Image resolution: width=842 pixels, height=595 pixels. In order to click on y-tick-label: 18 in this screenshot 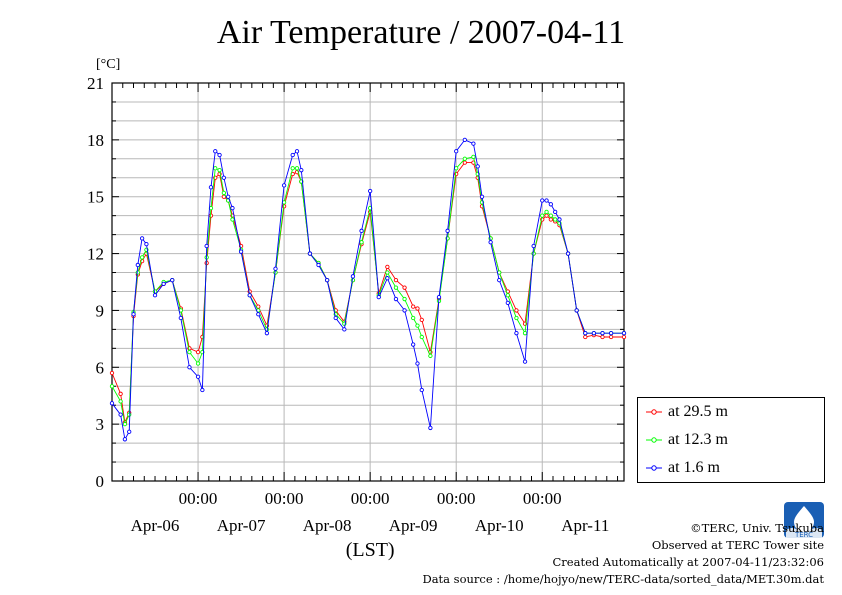, I will do `click(95, 140)`.